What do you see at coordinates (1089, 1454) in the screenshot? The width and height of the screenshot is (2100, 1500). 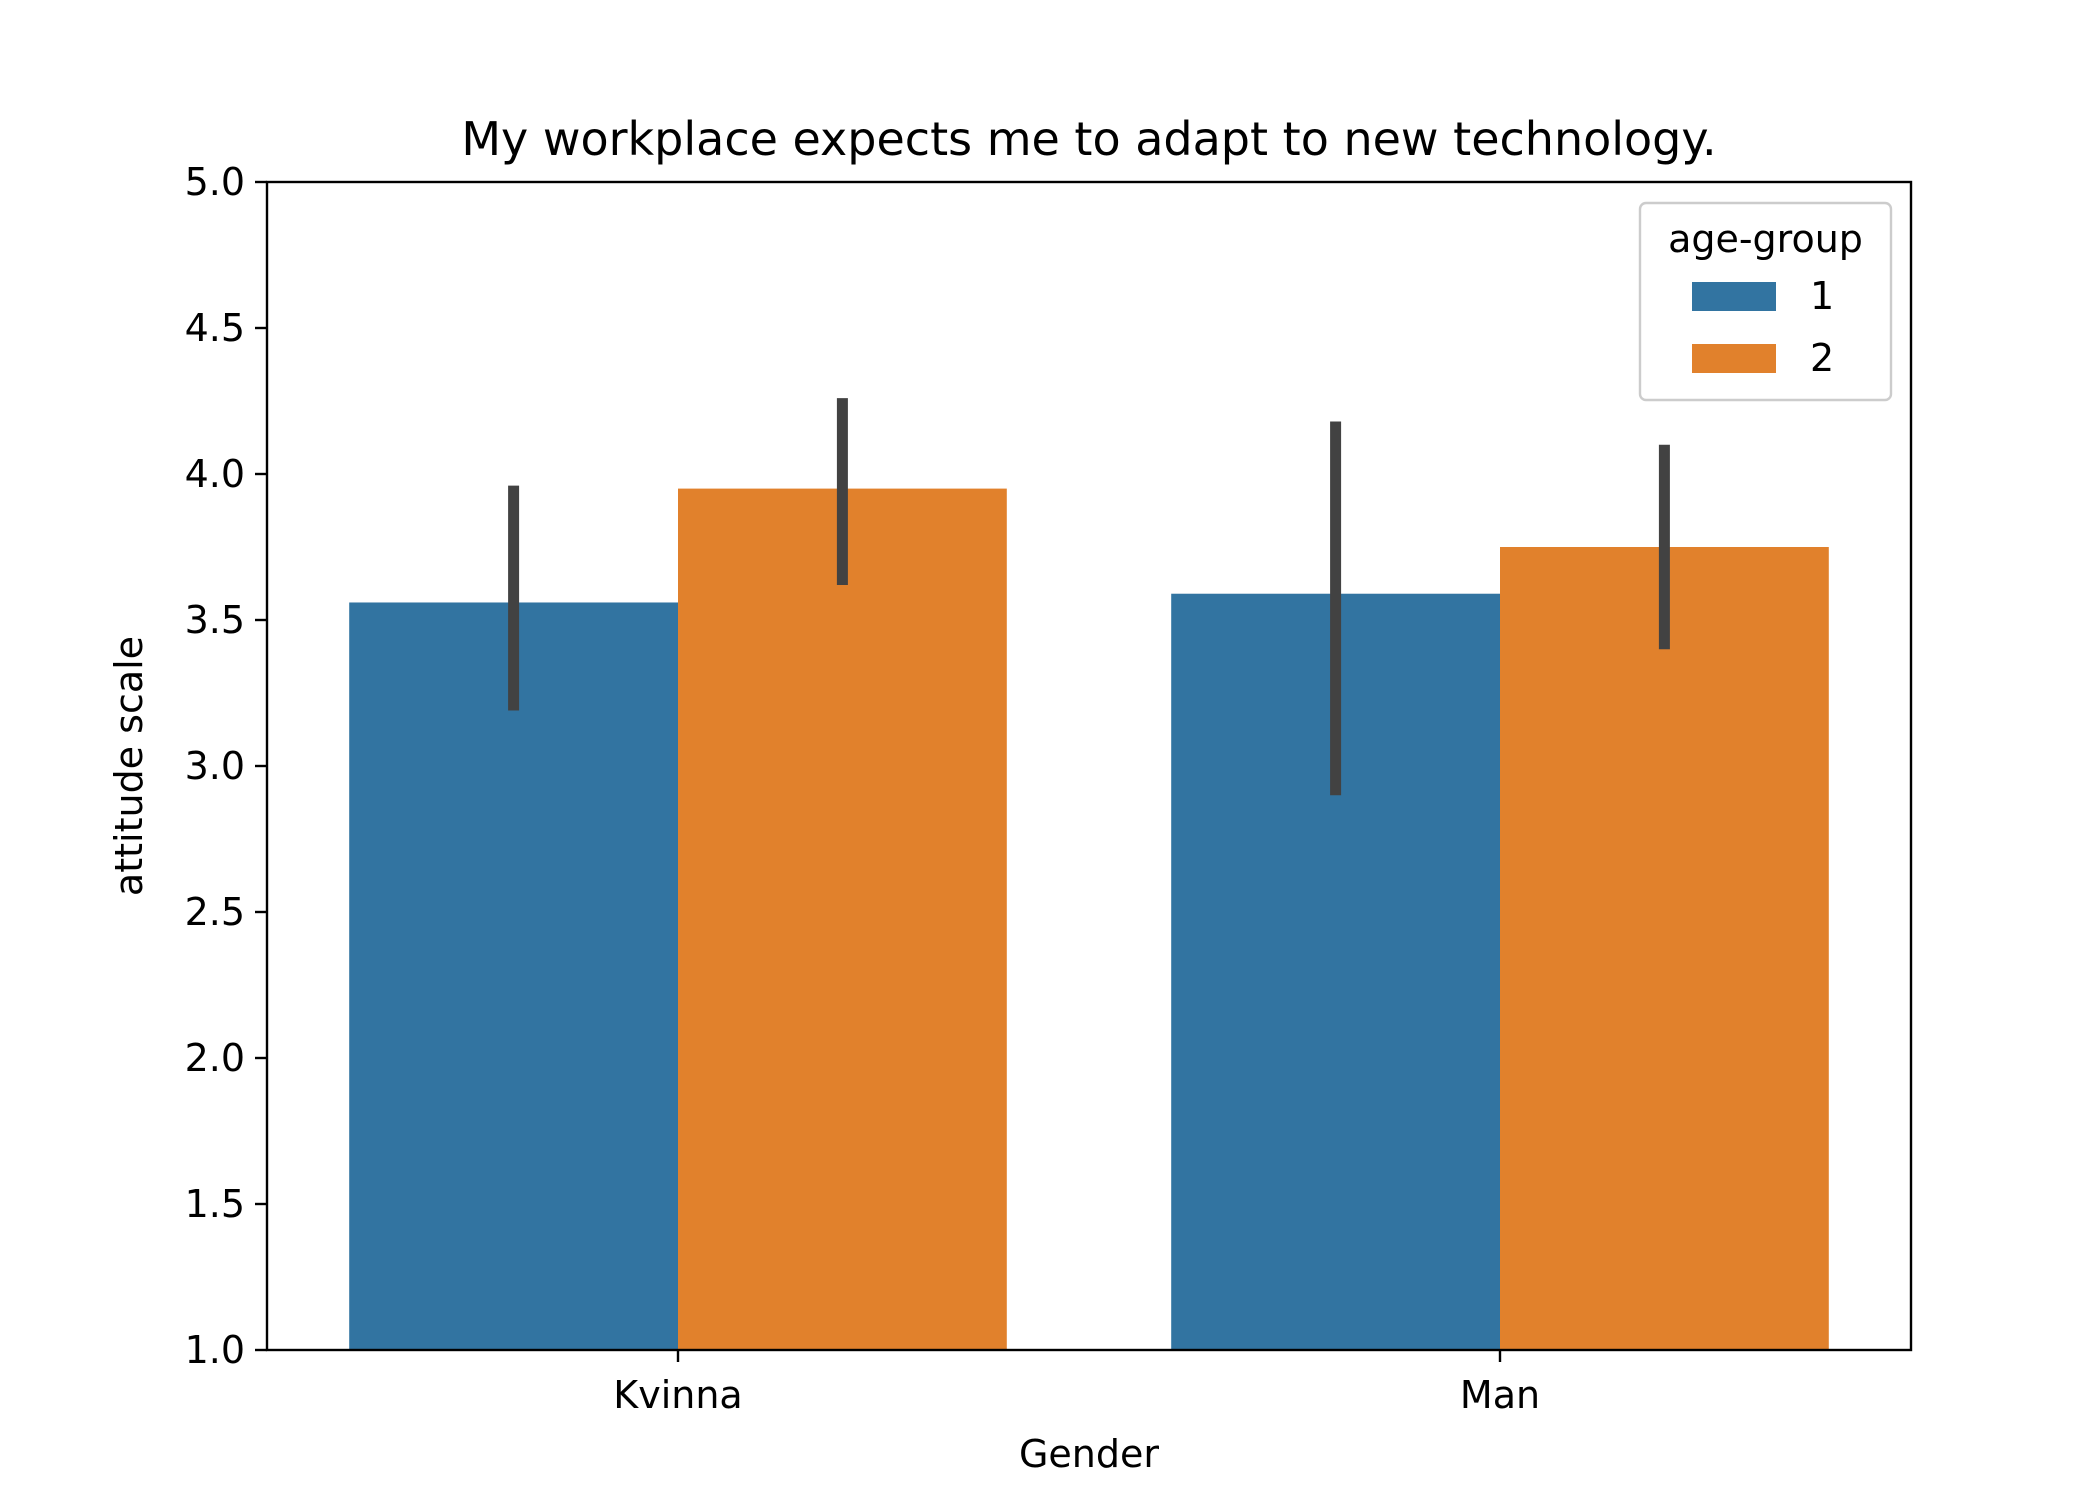 I see `x-axis-label: Gender` at bounding box center [1089, 1454].